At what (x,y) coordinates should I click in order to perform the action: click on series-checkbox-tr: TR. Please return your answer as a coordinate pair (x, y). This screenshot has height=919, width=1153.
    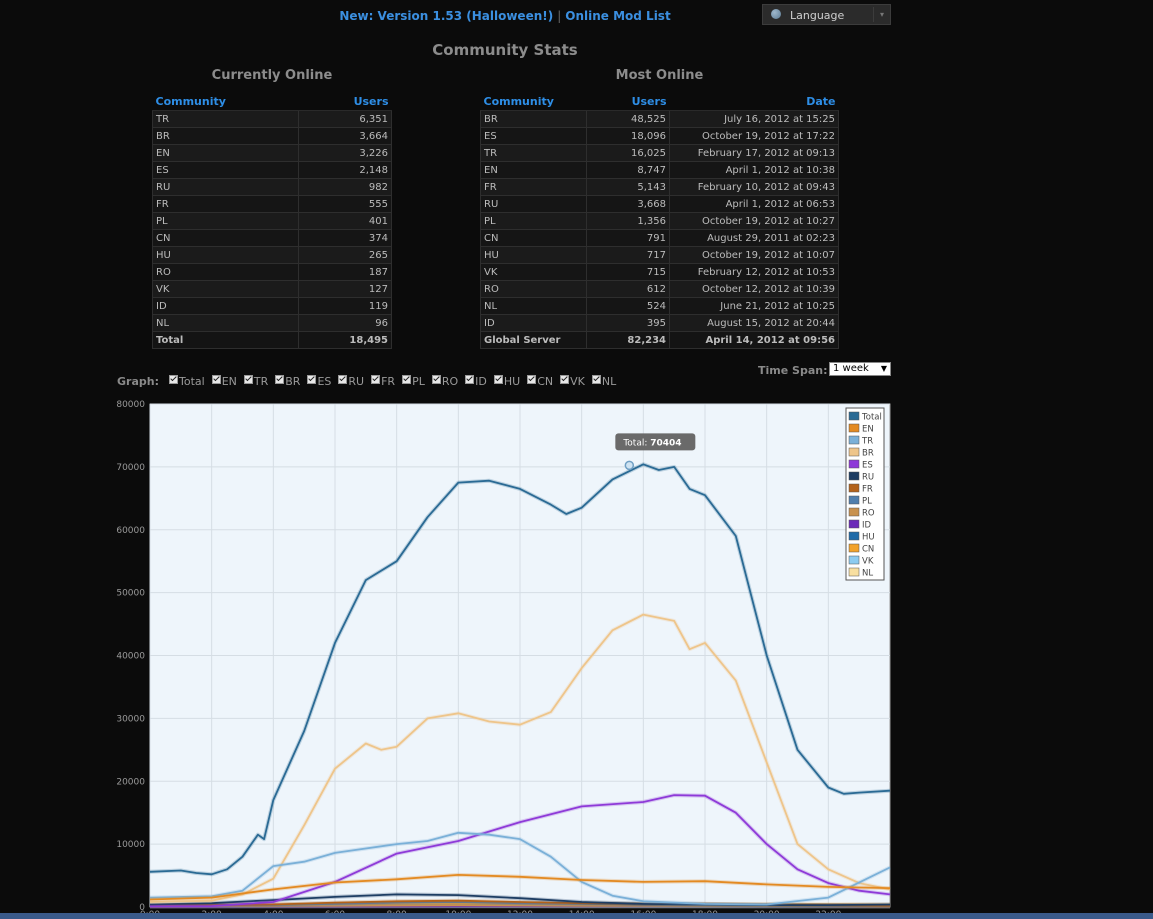
    Looking at the image, I should click on (256, 381).